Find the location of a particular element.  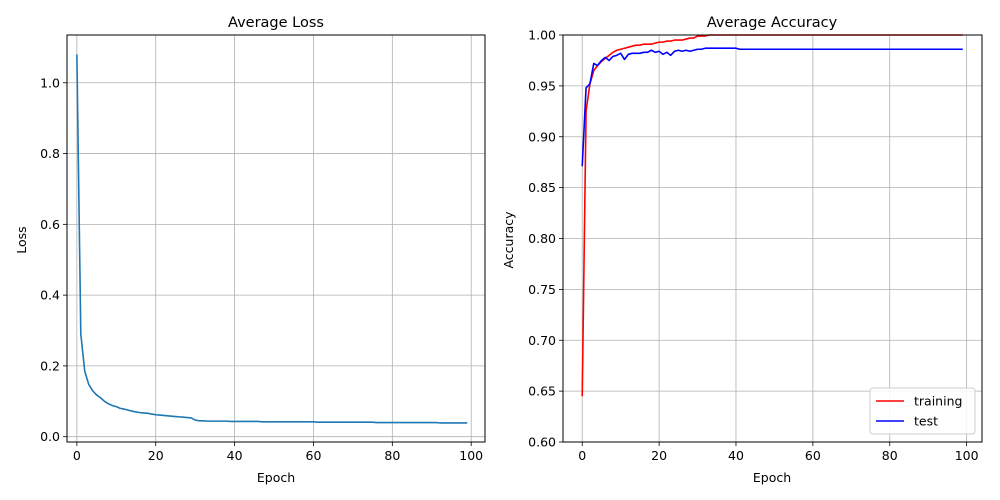

accuracy-chart-title: Average Accuracy is located at coordinates (772, 23).